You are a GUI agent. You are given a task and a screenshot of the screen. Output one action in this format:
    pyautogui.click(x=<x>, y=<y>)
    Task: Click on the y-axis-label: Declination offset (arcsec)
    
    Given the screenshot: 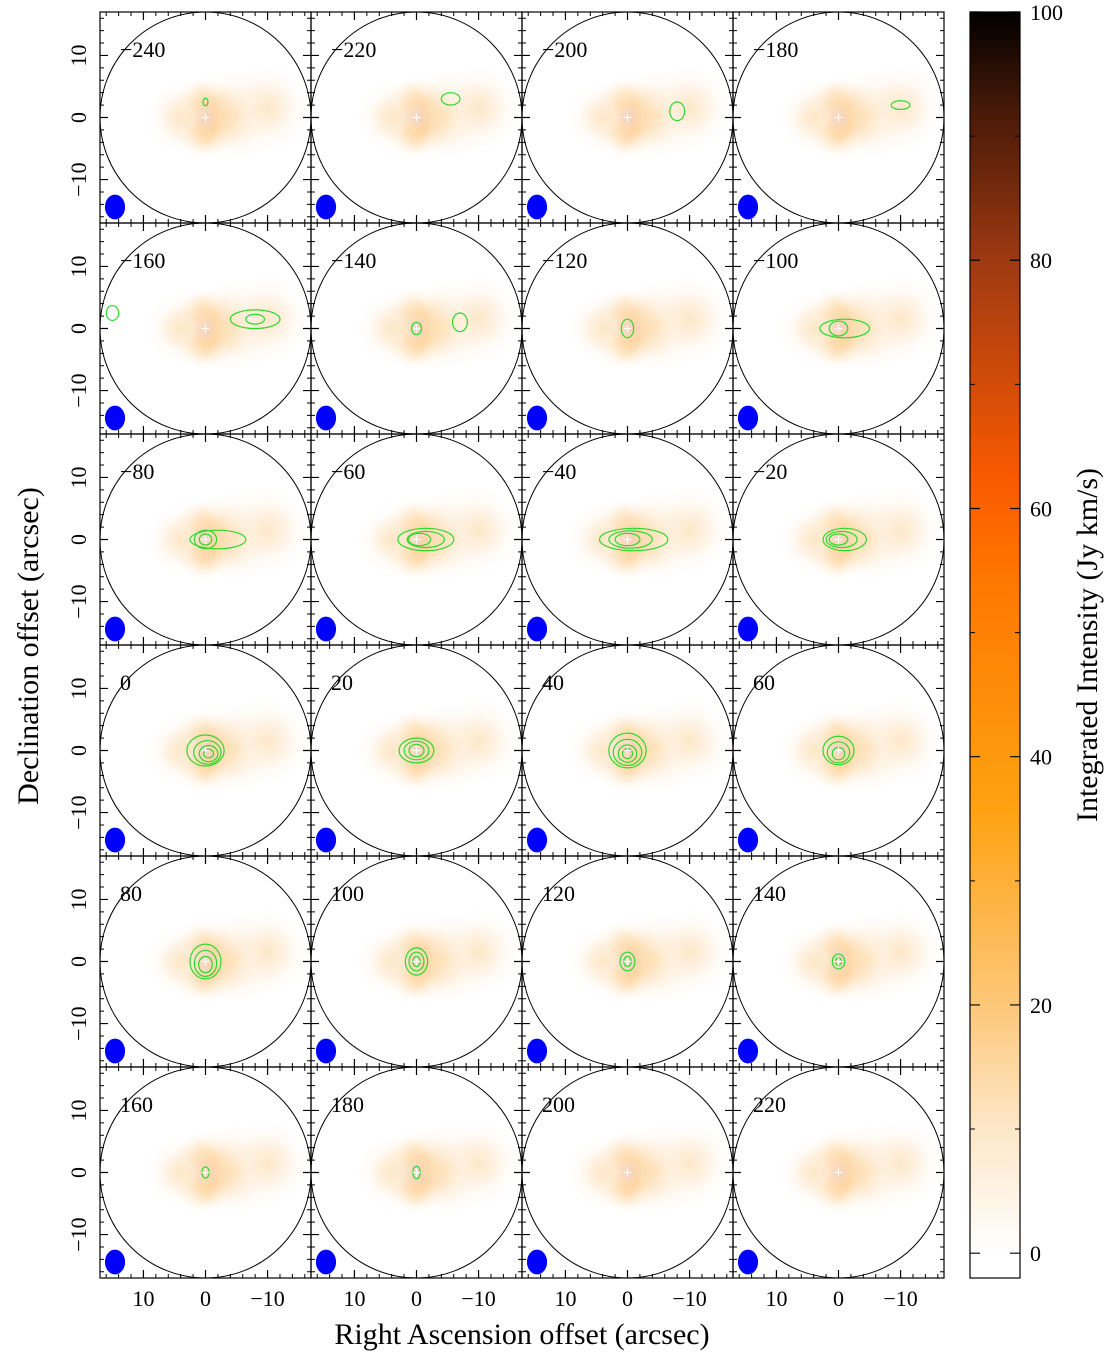 What is the action you would take?
    pyautogui.click(x=28, y=646)
    